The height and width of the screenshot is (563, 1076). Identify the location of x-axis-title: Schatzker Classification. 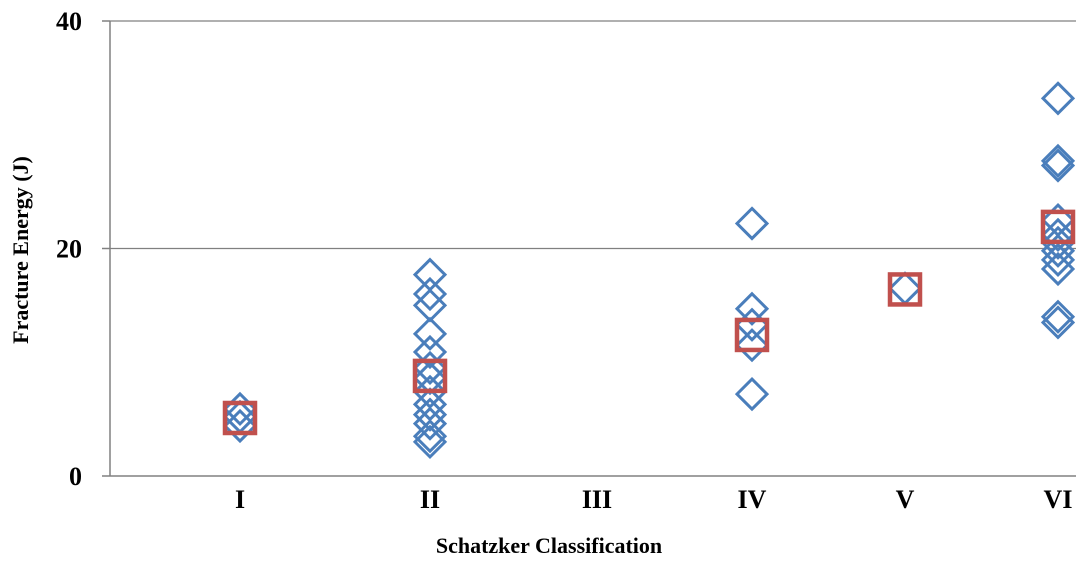
(549, 545).